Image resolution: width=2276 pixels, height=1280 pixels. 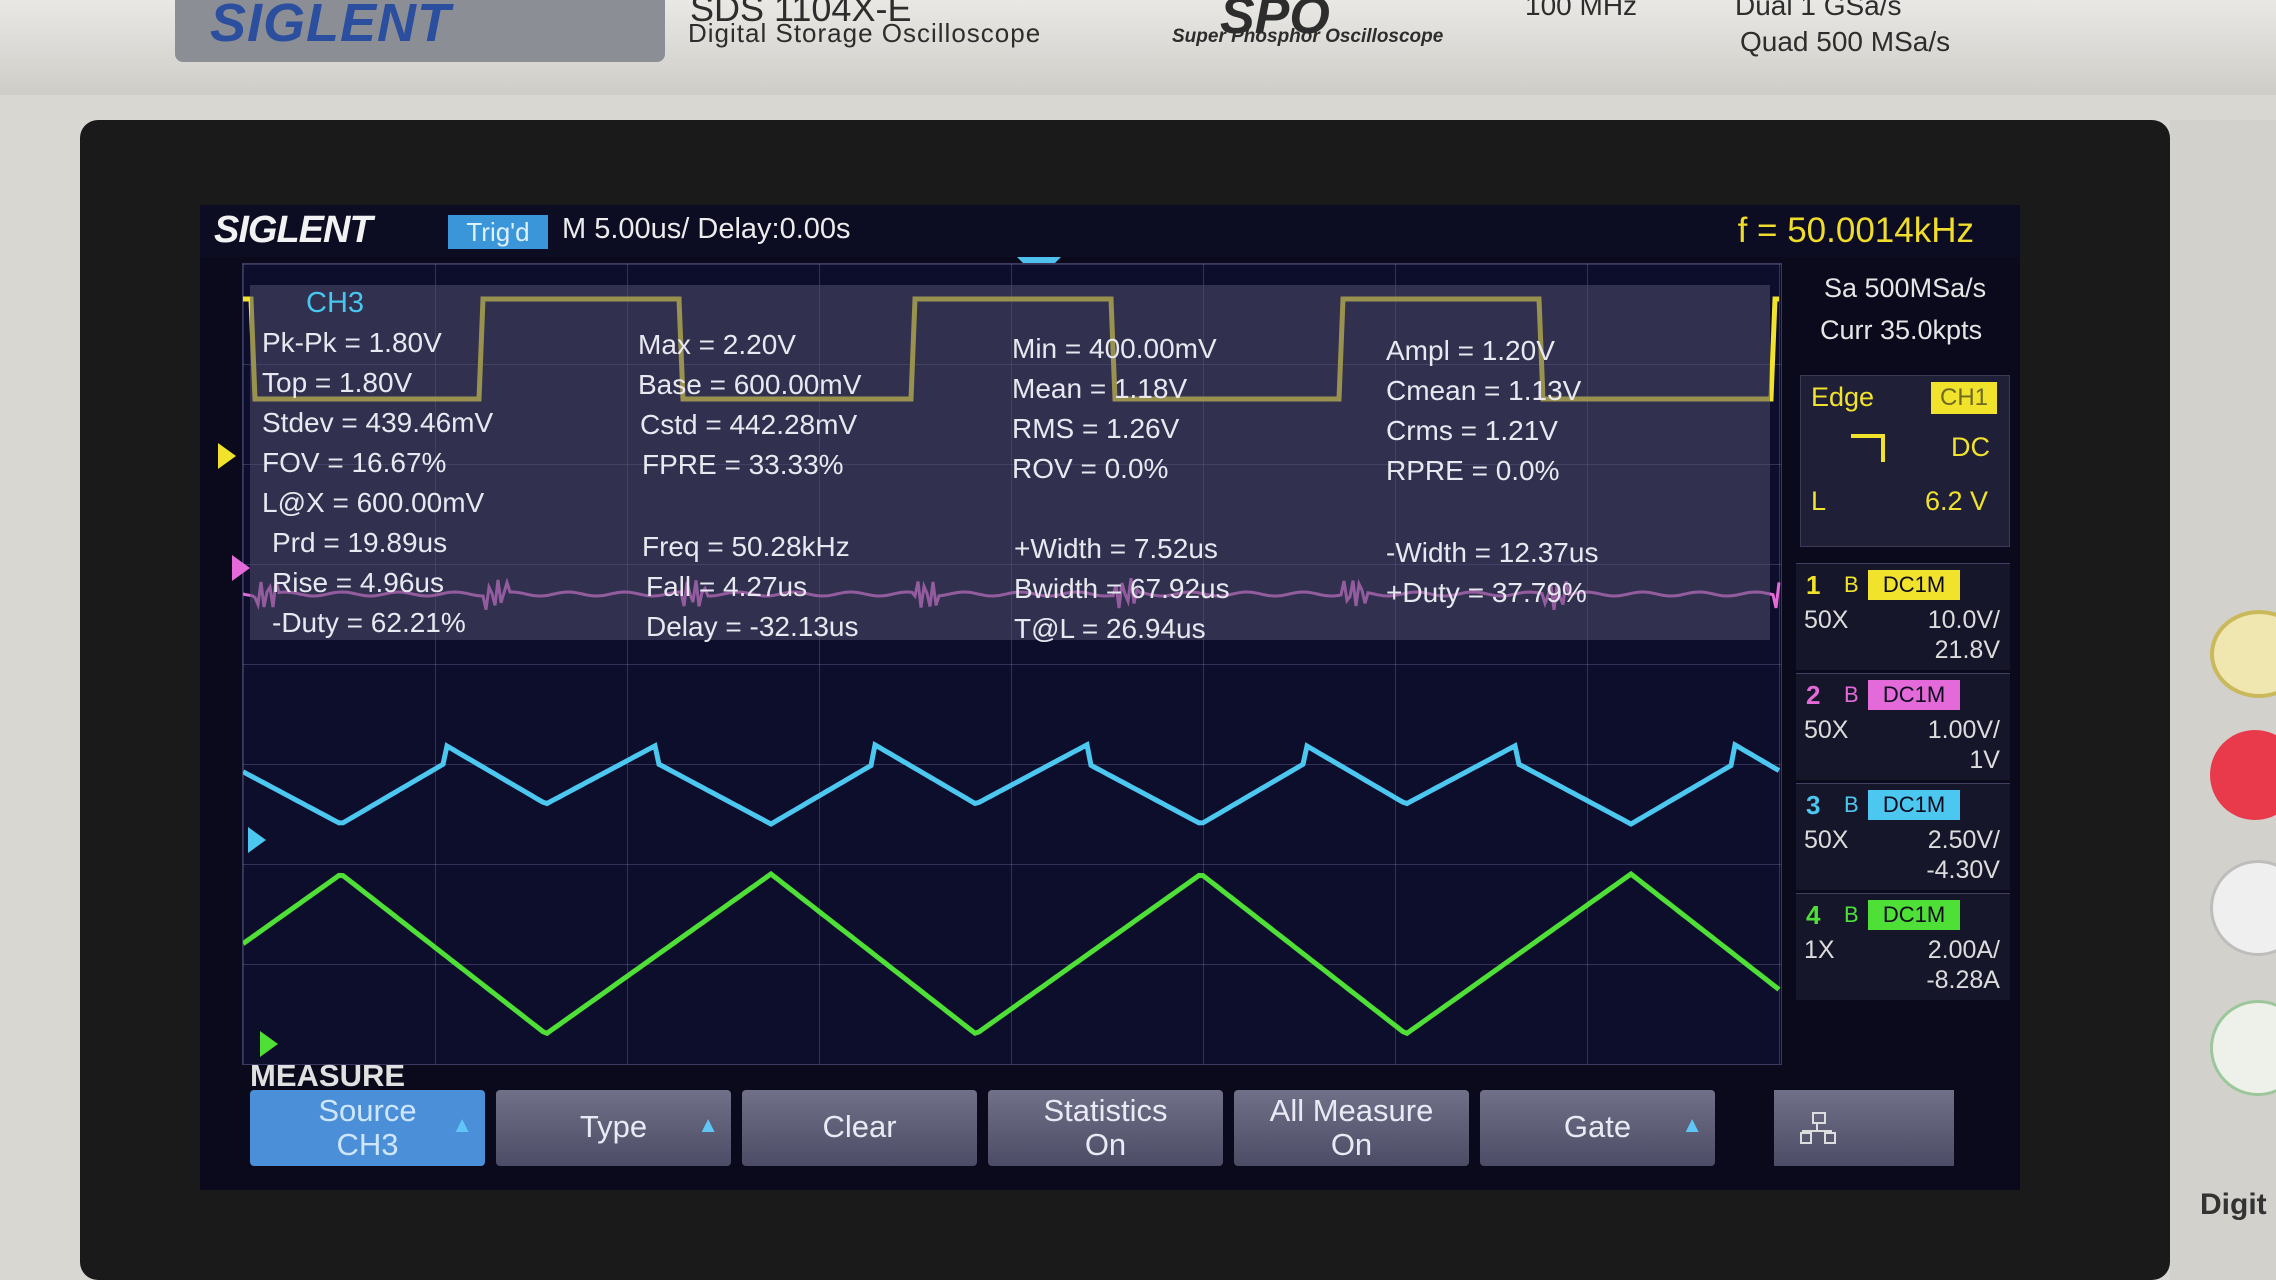 I want to click on softkey-label: Clear, so click(x=859, y=1126).